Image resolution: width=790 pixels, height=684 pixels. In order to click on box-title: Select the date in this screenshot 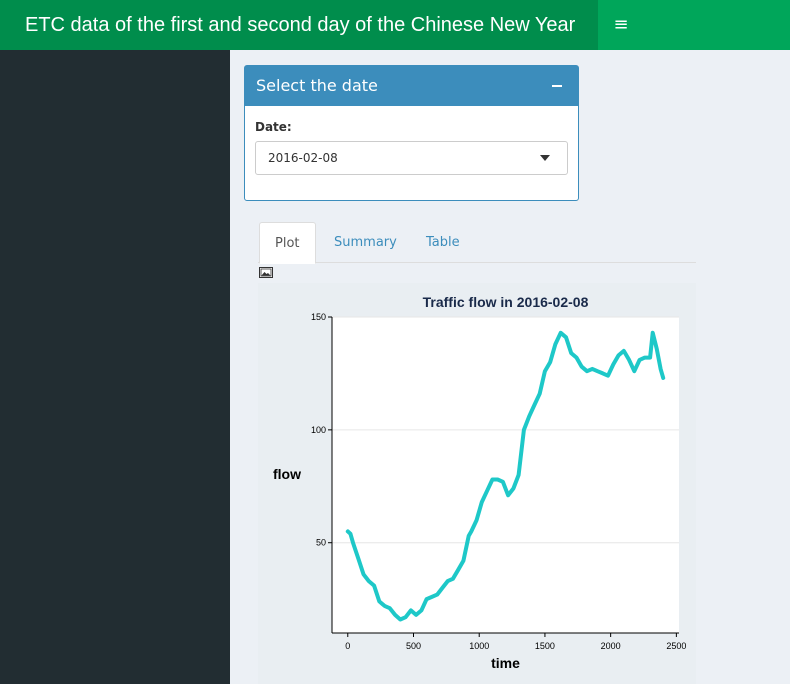, I will do `click(317, 85)`.